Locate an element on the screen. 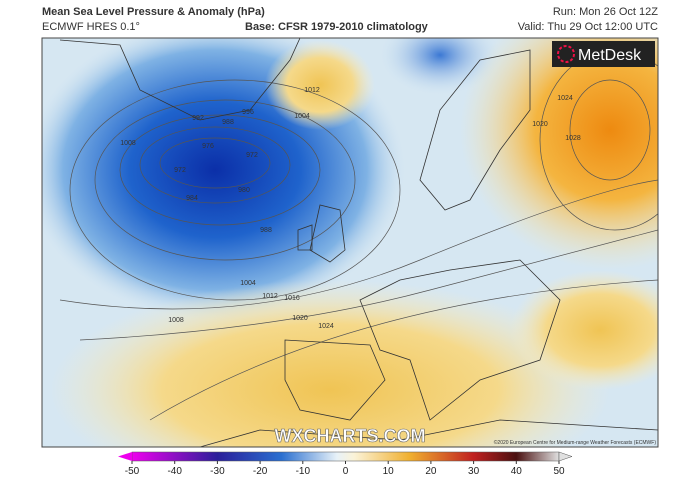  logo-box is located at coordinates (603, 54).